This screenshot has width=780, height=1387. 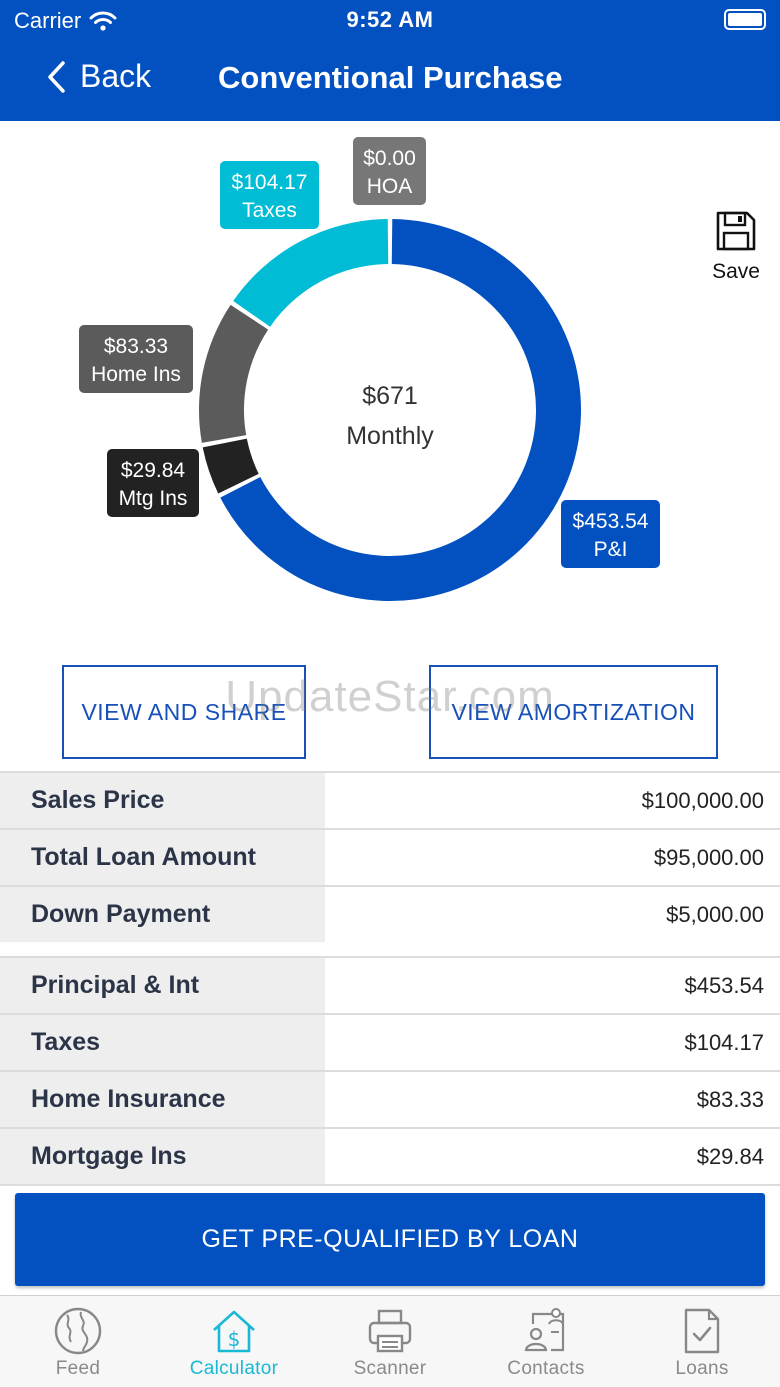 I want to click on view-amortization-button: VIEW AMORTIZATION, so click(x=573, y=712).